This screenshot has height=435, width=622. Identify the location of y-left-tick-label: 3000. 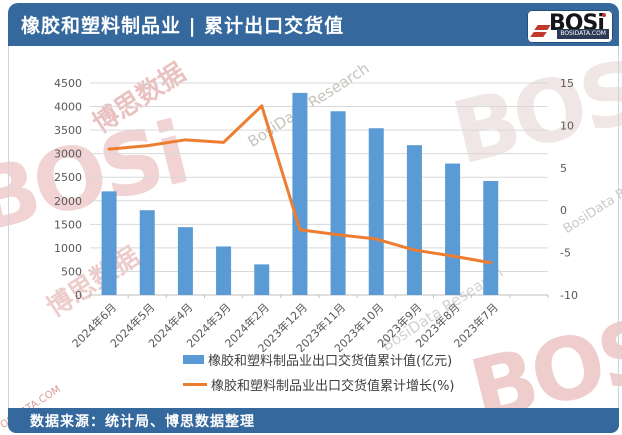
(68, 154).